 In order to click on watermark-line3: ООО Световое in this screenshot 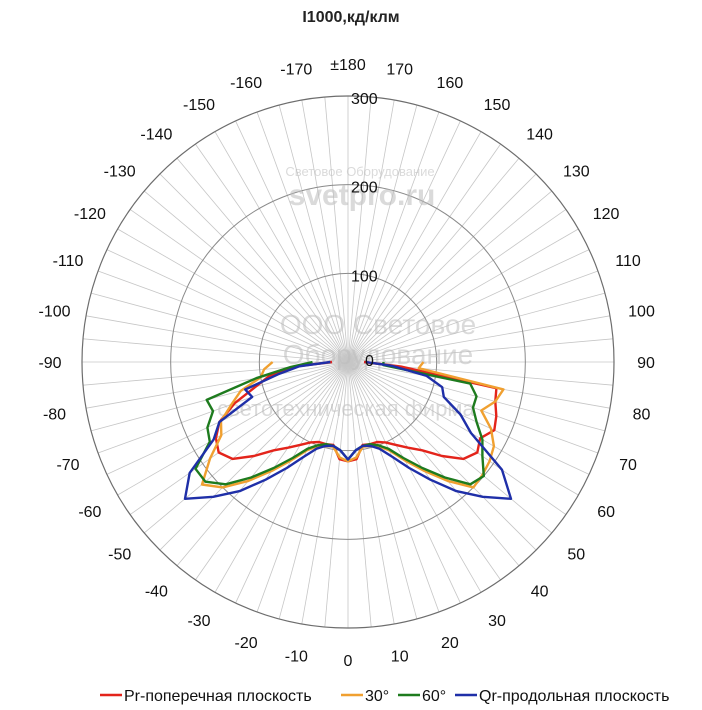, I will do `click(378, 324)`.